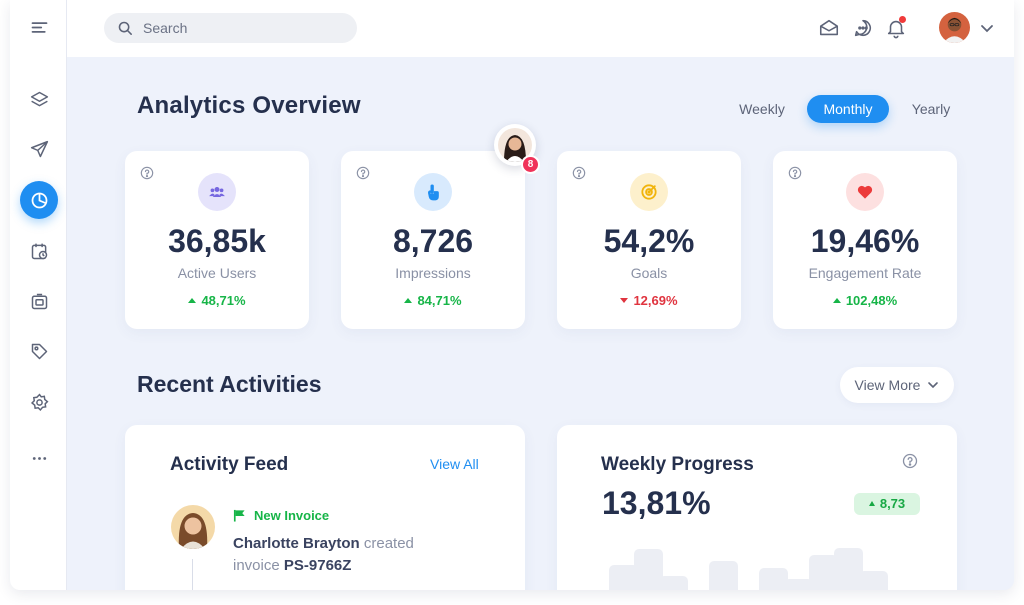 The width and height of the screenshot is (1024, 605). Describe the element at coordinates (256, 565) in the screenshot. I see `feed-object: invoice` at that location.